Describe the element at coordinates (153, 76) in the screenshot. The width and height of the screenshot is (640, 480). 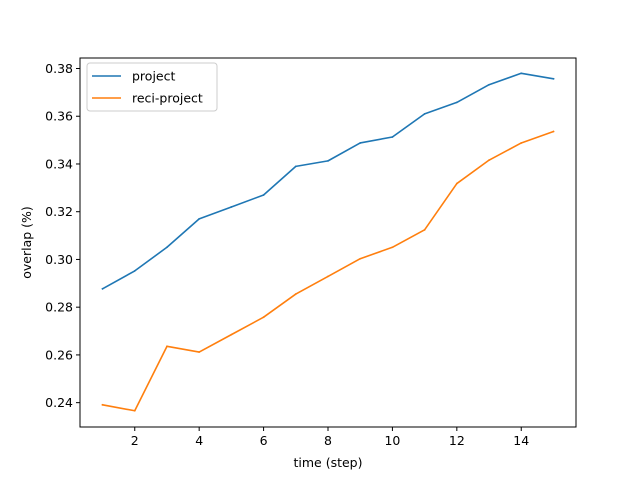
I see `legend-label: project` at that location.